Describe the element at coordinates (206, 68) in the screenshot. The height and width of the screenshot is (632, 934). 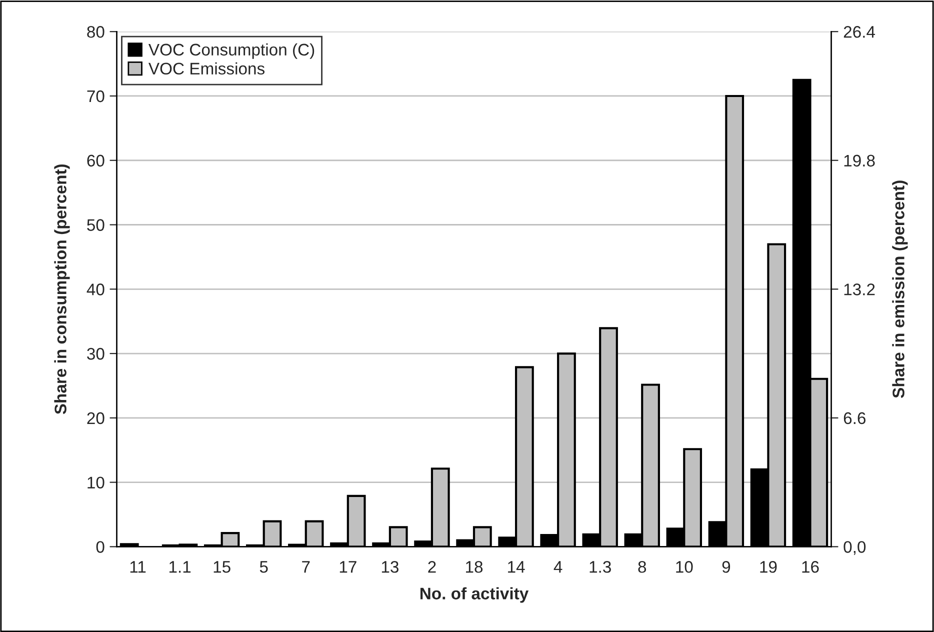
I see `legend-label: VOC Emissions` at that location.